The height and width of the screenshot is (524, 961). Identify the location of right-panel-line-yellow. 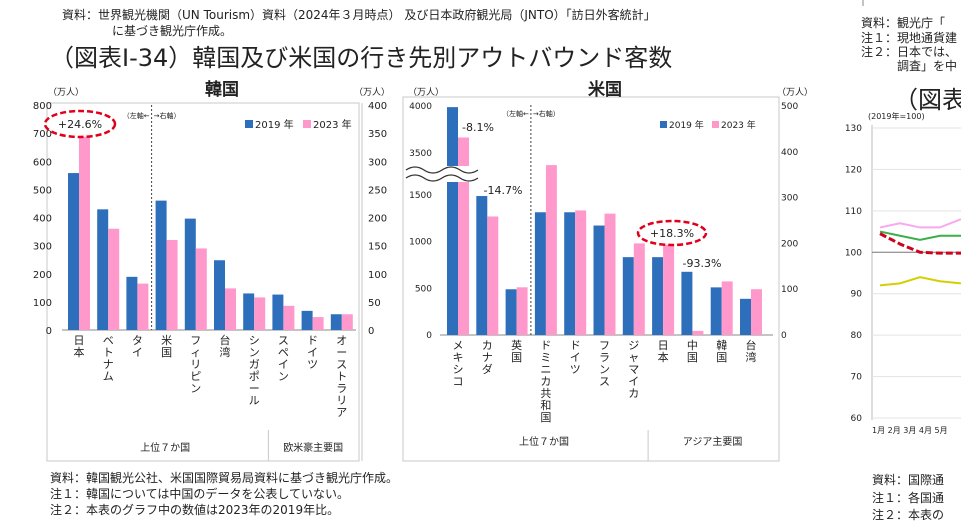
(920, 281).